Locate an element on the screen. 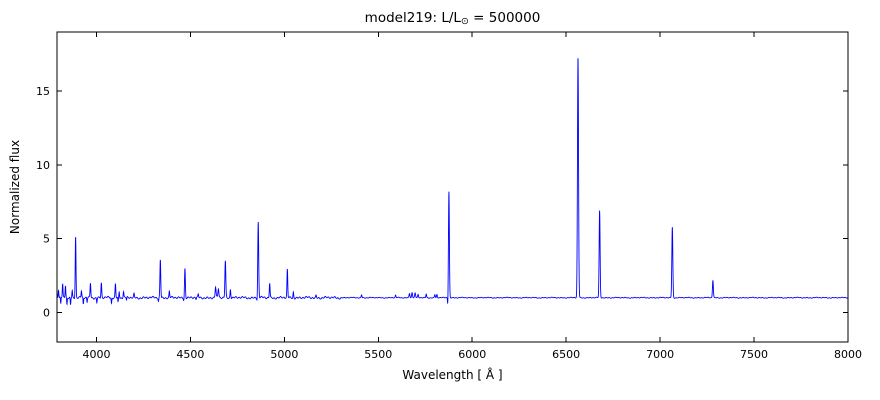 The image size is (880, 400). x-tick-label: 5500 is located at coordinates (378, 354).